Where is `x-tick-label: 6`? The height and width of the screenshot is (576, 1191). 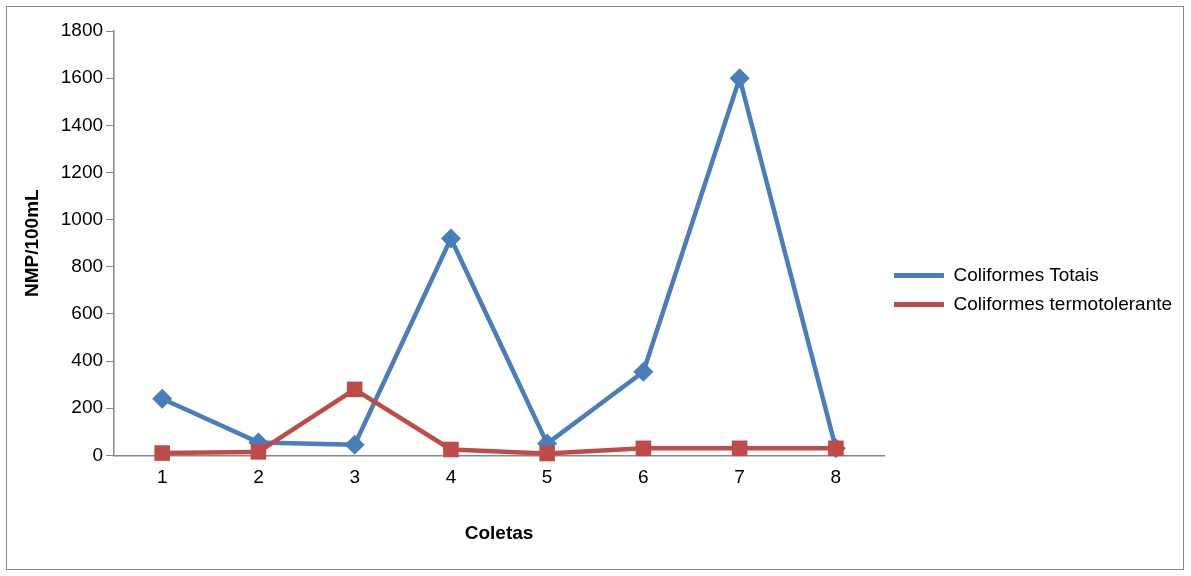 x-tick-label: 6 is located at coordinates (643, 477).